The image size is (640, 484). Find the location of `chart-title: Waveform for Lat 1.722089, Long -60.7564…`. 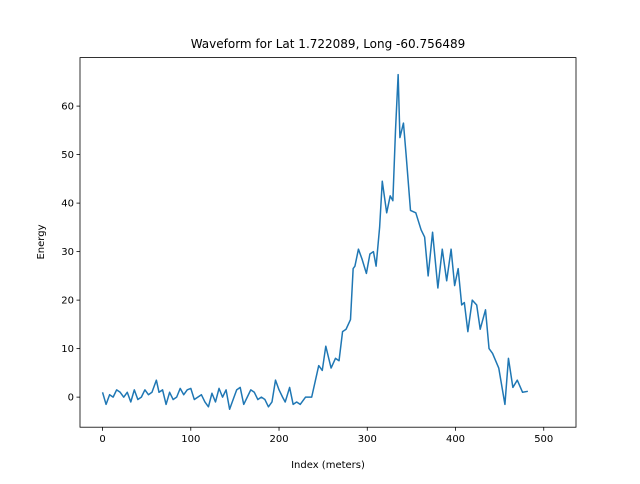

chart-title: Waveform for Lat 1.722089, Long -60.7564… is located at coordinates (328, 44).